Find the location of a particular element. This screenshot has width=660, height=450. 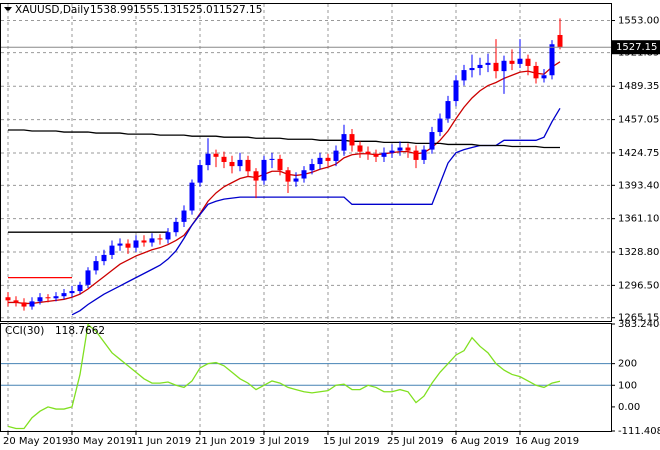

y-tick-label: 383.2404 is located at coordinates (639, 324).